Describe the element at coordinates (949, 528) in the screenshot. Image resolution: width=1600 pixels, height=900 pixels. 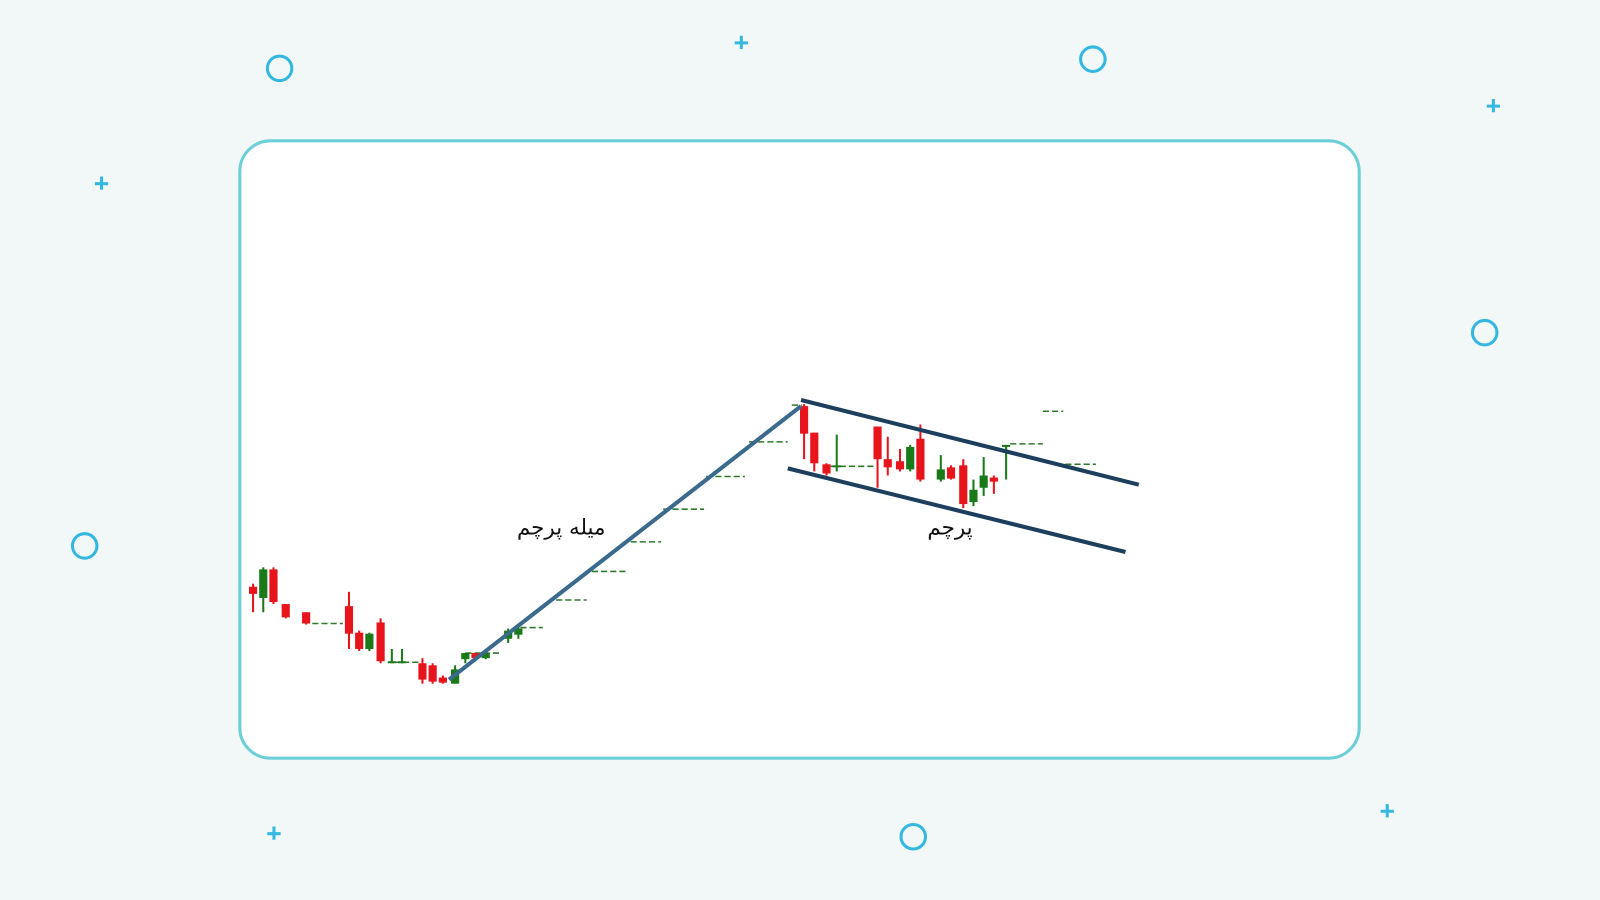
I see `flag-label: پرچم` at that location.